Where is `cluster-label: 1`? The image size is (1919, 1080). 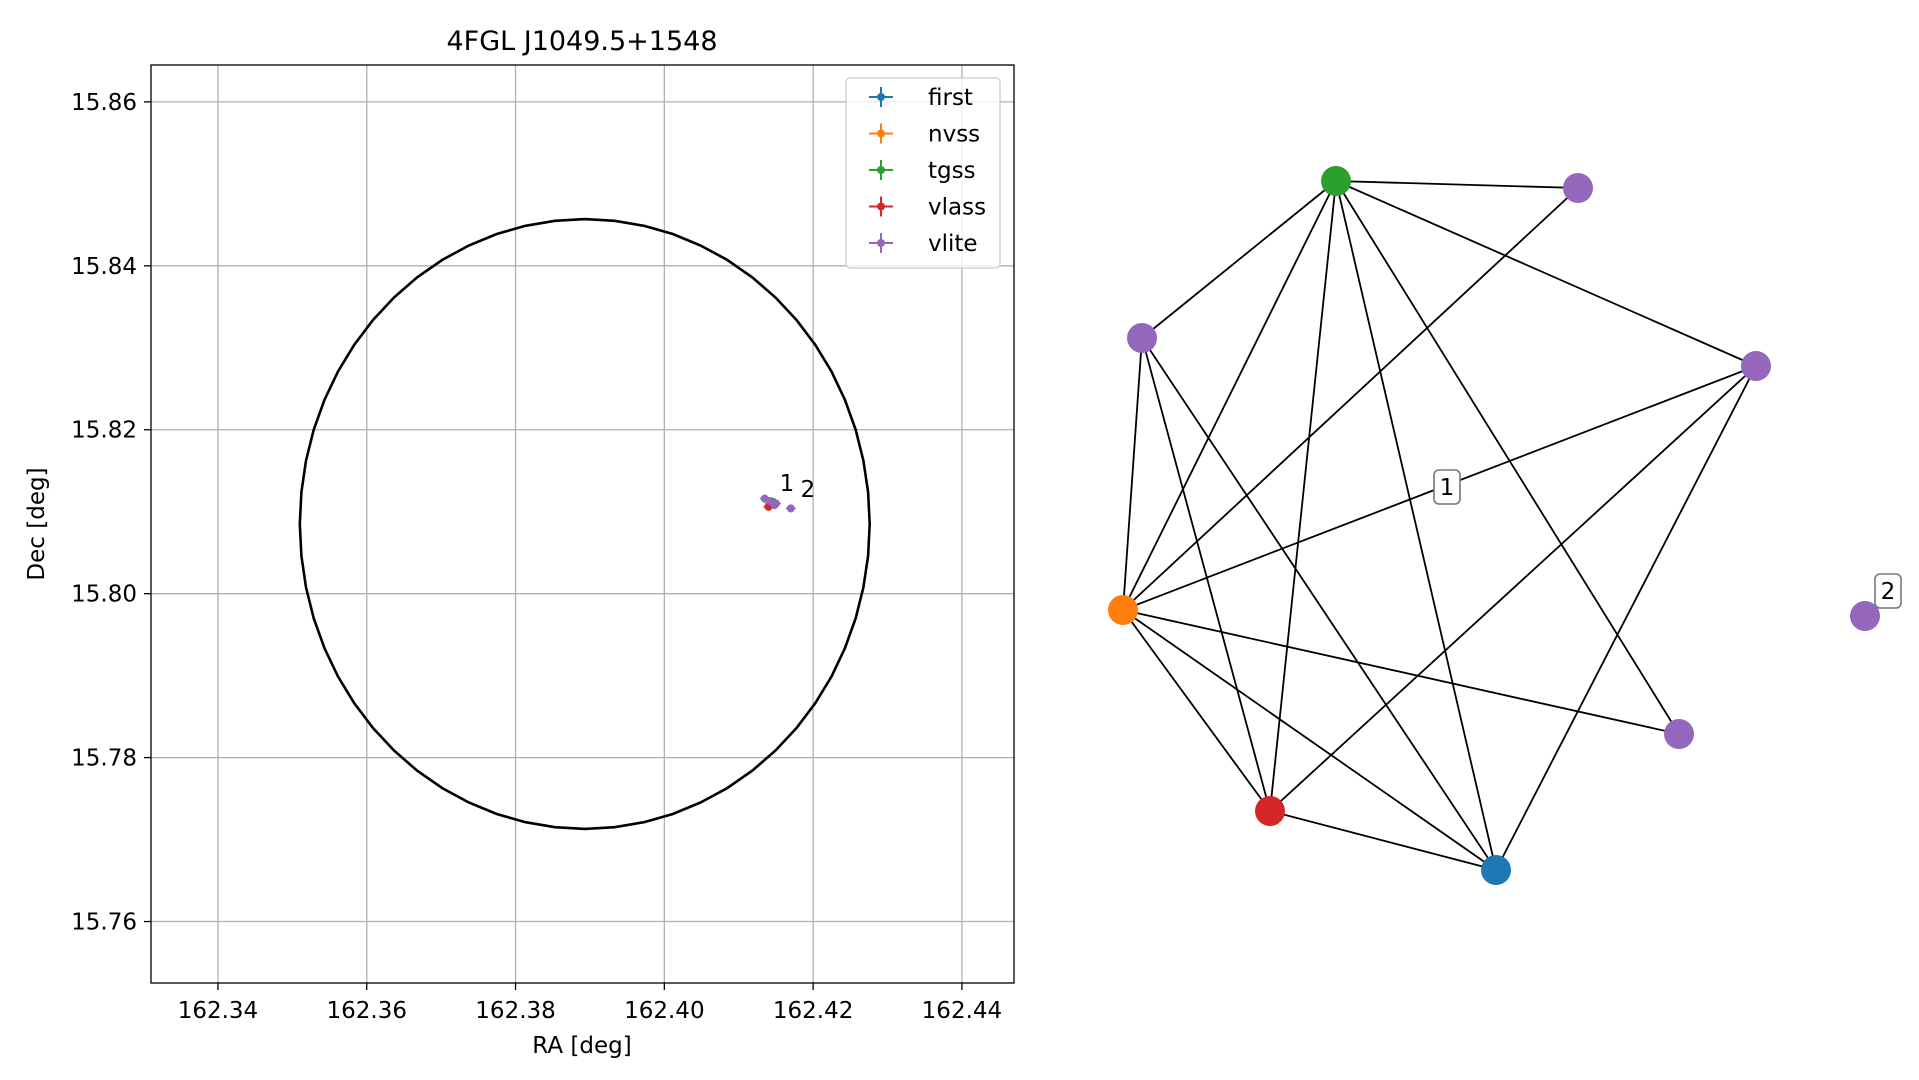 cluster-label: 1 is located at coordinates (1447, 488).